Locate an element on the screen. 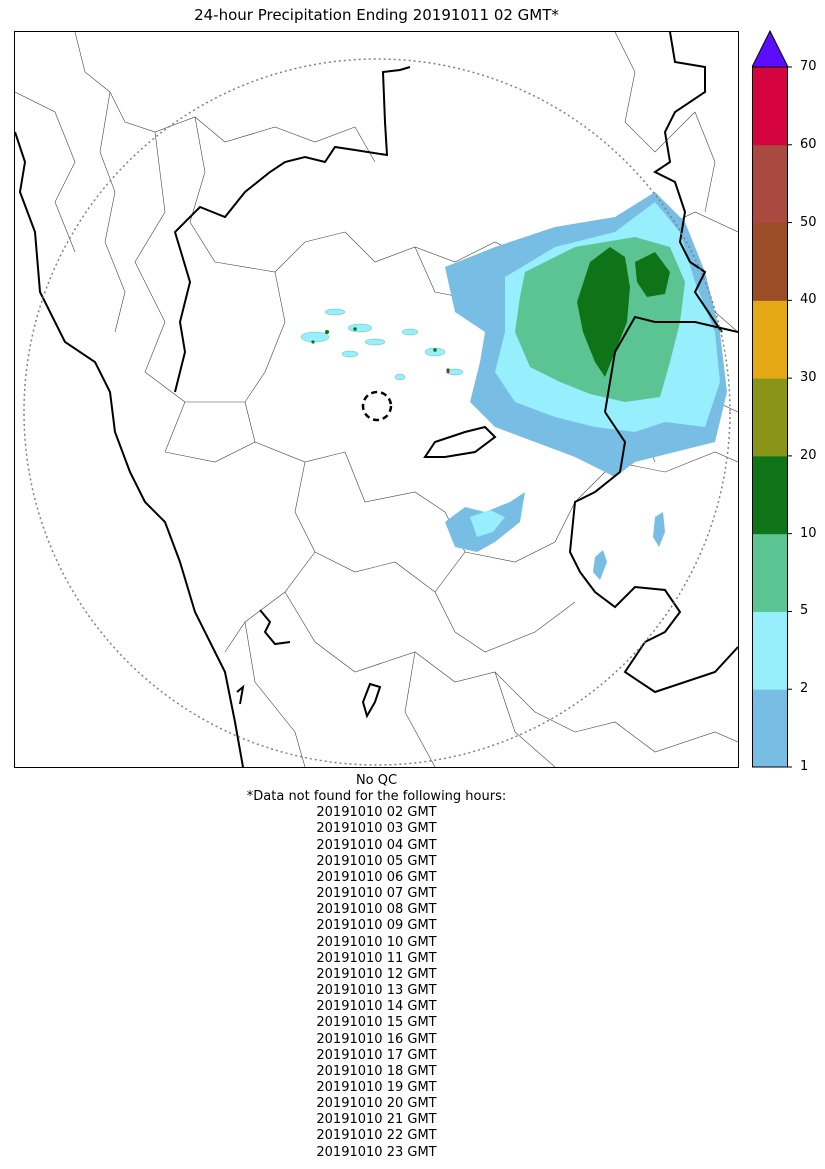 The image size is (825, 1169). missing-hour-item: 20191010 17 GMT is located at coordinates (376, 1056).